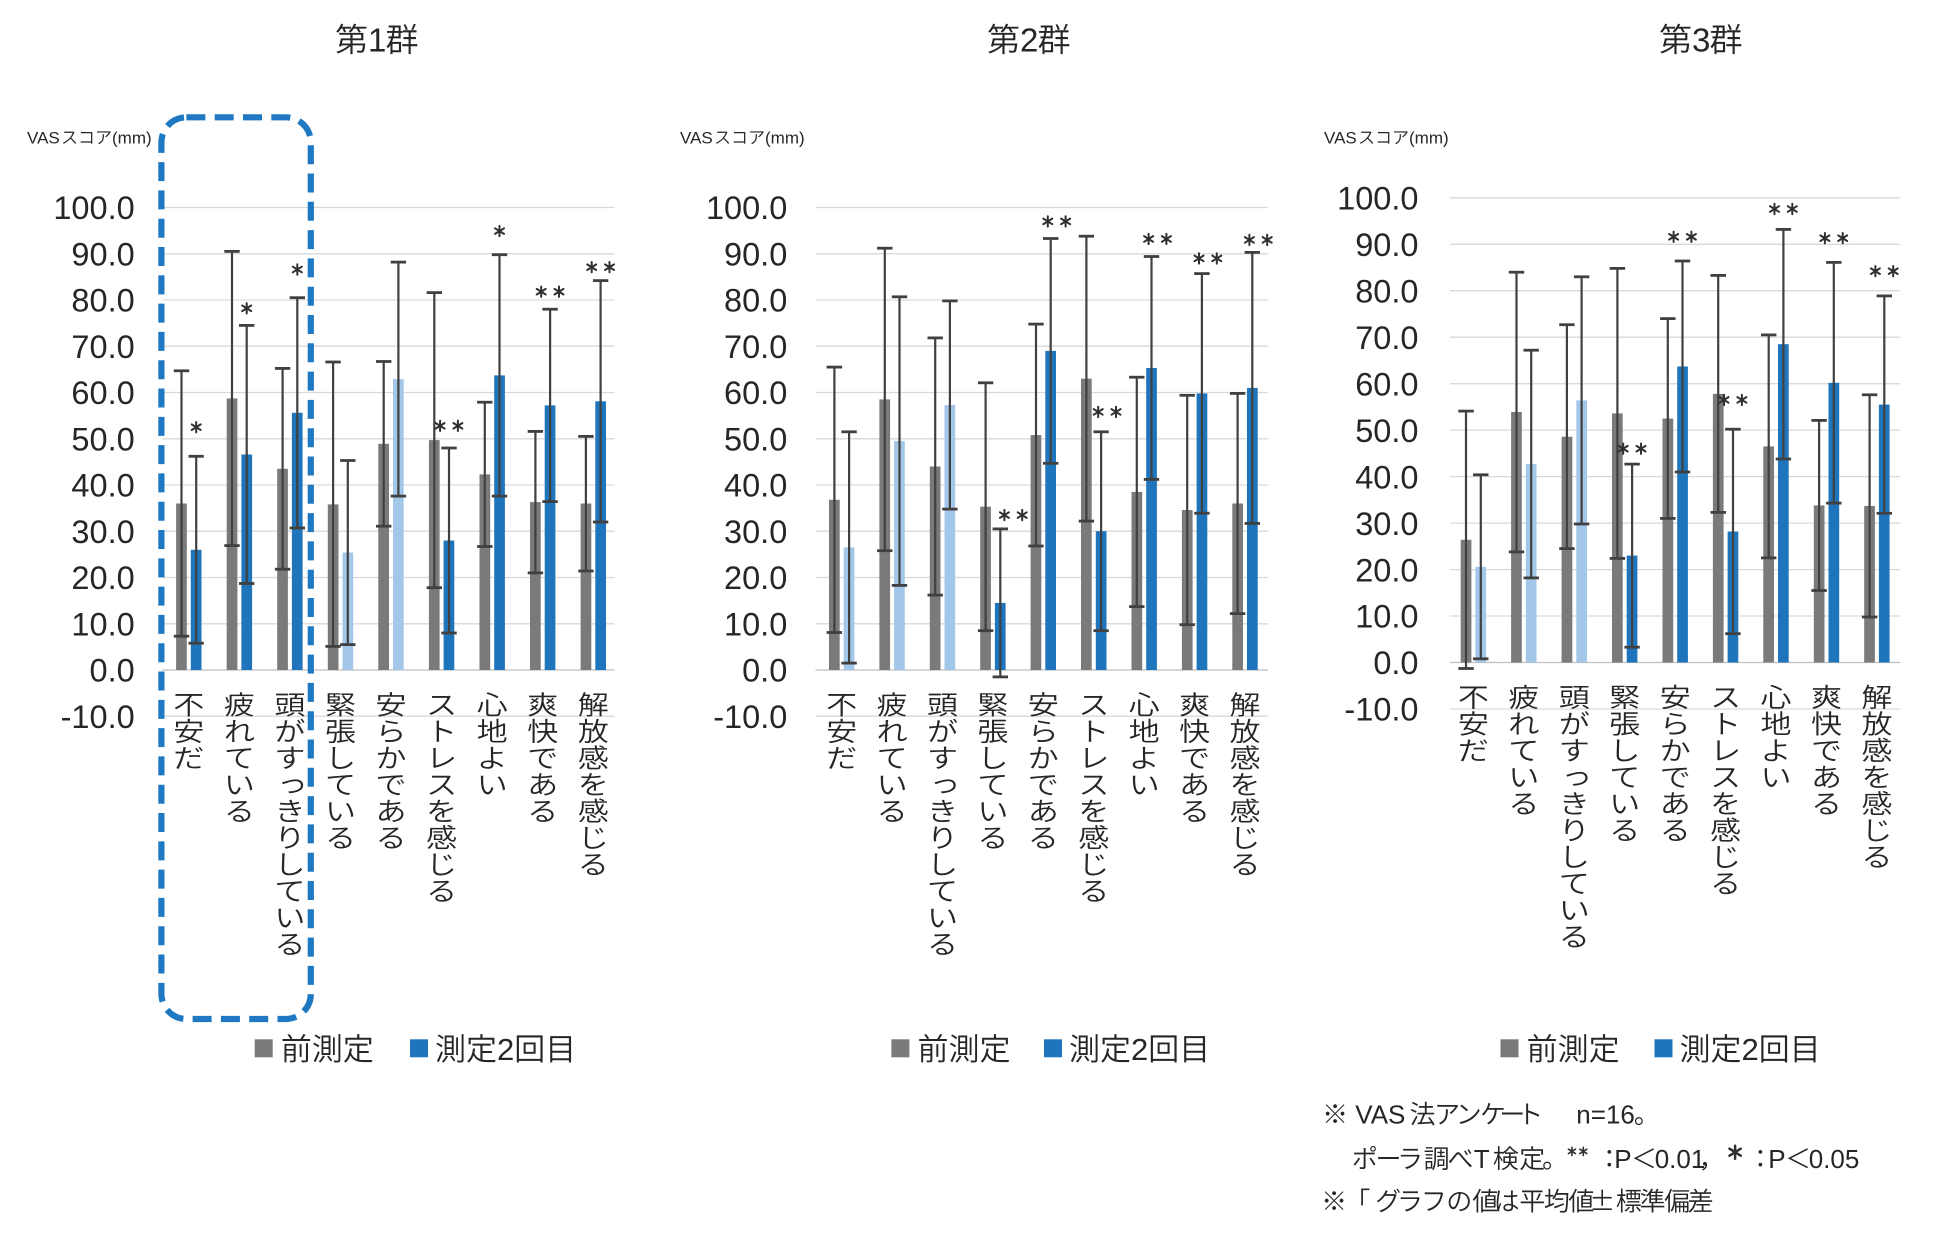 The height and width of the screenshot is (1236, 1950). I want to click on svg-text: T, so click(1482, 1159).